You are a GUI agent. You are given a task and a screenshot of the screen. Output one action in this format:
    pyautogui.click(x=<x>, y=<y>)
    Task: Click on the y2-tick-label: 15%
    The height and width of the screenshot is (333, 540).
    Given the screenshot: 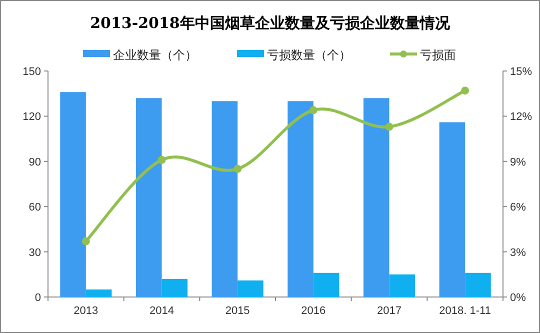 What is the action you would take?
    pyautogui.click(x=521, y=72)
    